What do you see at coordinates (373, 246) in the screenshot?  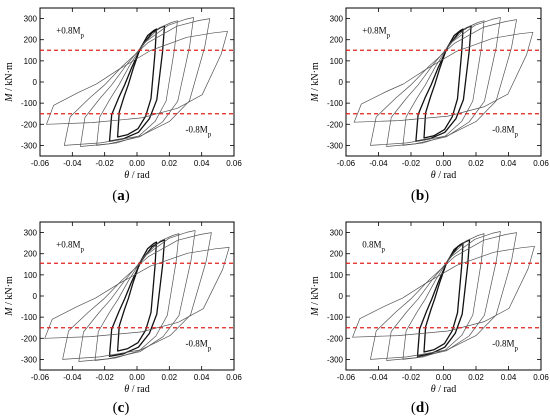 I see `positive-limit-label: 0.8Mp` at bounding box center [373, 246].